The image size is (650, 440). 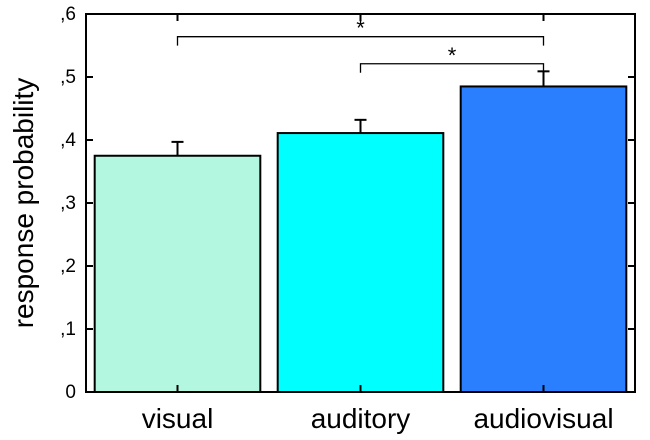 What do you see at coordinates (70, 392) in the screenshot?
I see `y-tick-label-0: 0` at bounding box center [70, 392].